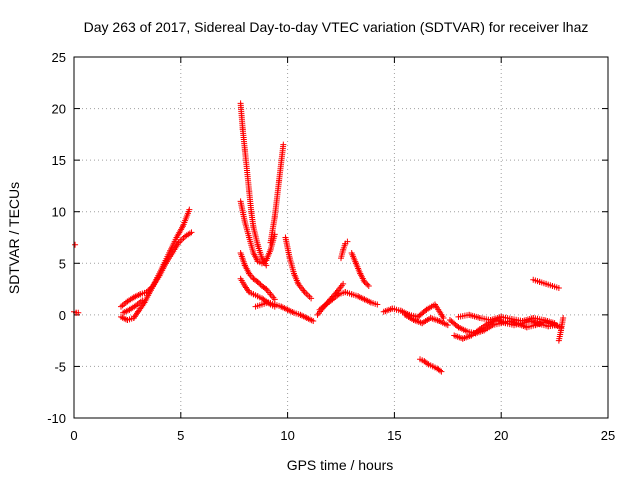 The width and height of the screenshot is (640, 480). What do you see at coordinates (59, 160) in the screenshot?
I see `y-tick-label: 15` at bounding box center [59, 160].